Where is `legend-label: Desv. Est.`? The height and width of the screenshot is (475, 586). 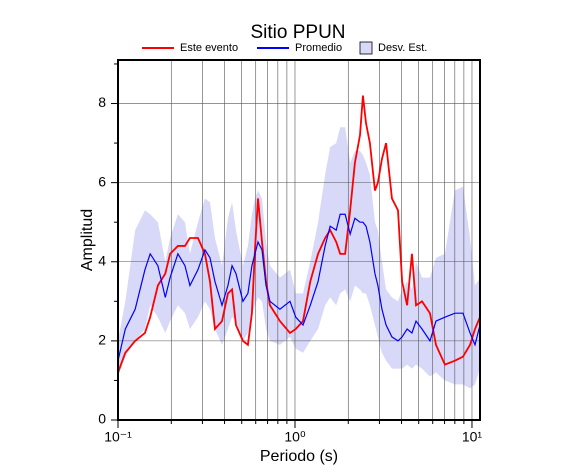 legend-label: Desv. Est. is located at coordinates (402, 48).